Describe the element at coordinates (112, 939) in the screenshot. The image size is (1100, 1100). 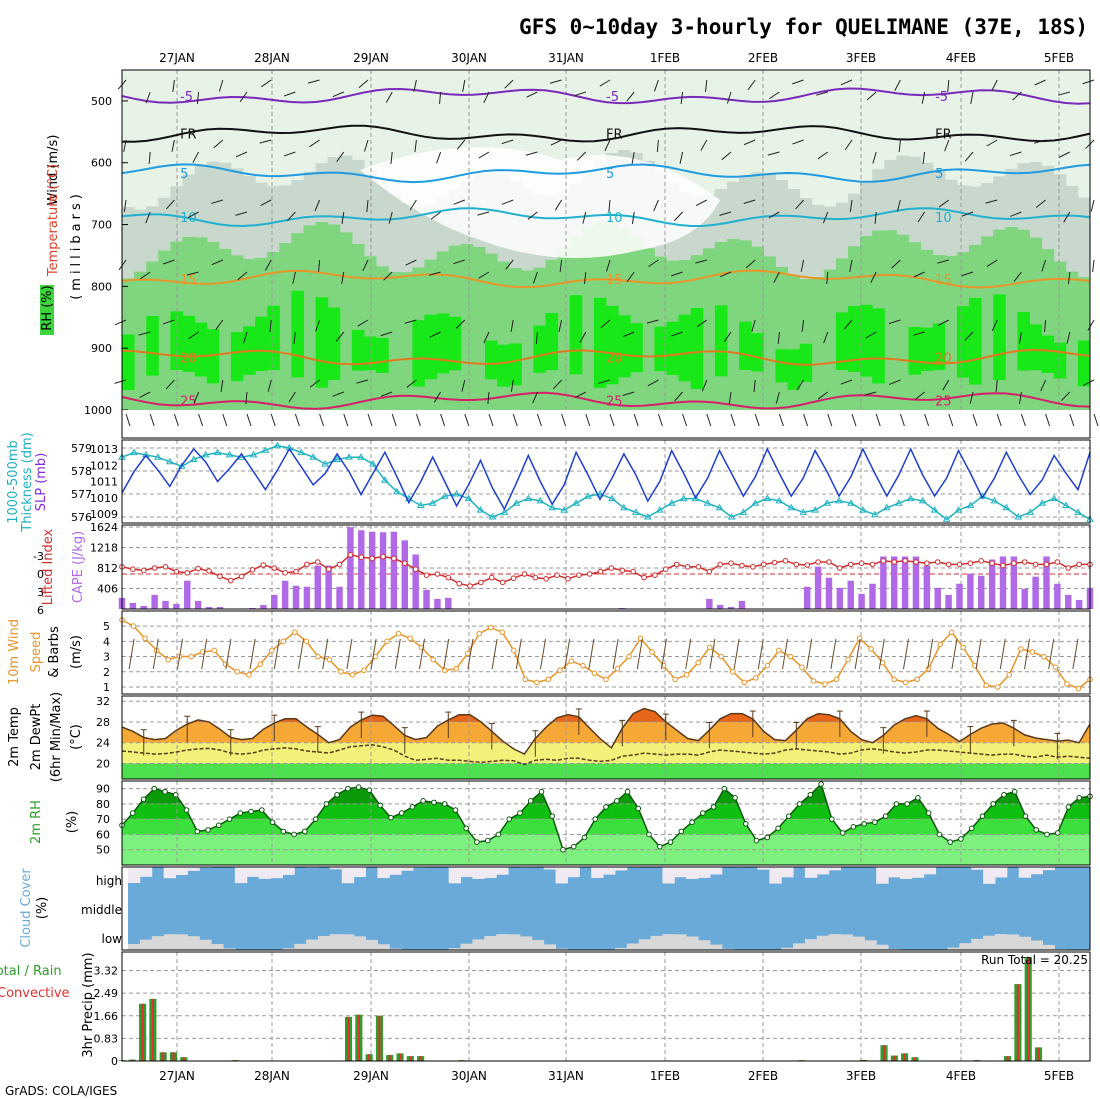
I see `cloud-layer-label: low` at that location.